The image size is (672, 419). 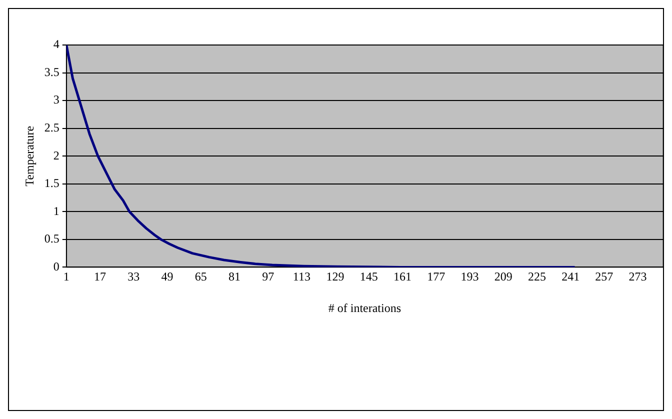 I want to click on x-tick-label: 81, so click(x=234, y=277).